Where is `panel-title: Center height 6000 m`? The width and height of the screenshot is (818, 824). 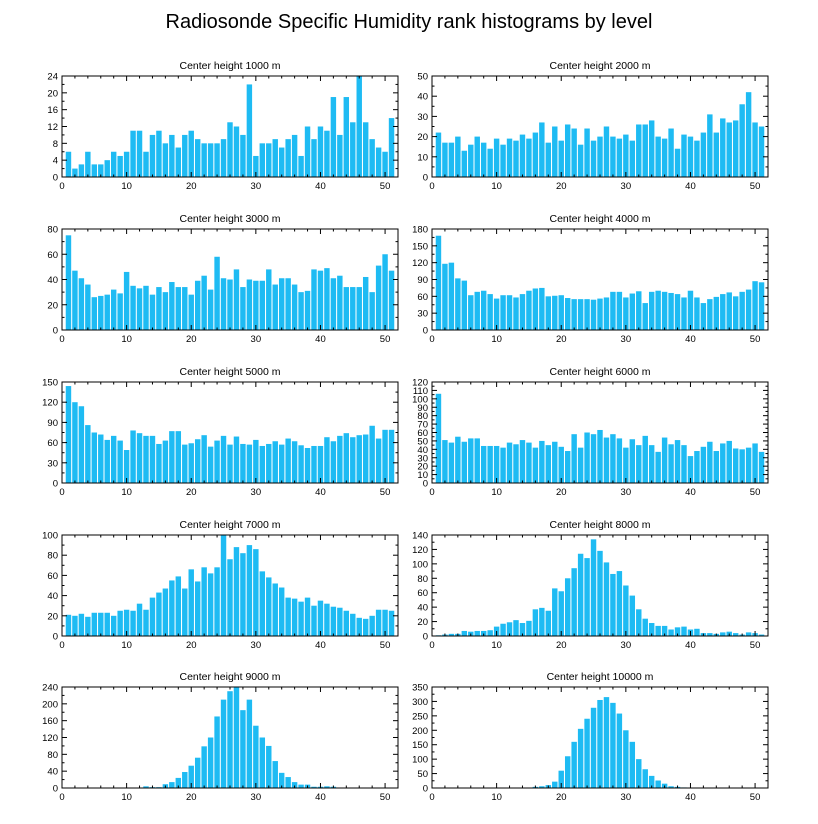
panel-title: Center height 6000 m is located at coordinates (600, 372).